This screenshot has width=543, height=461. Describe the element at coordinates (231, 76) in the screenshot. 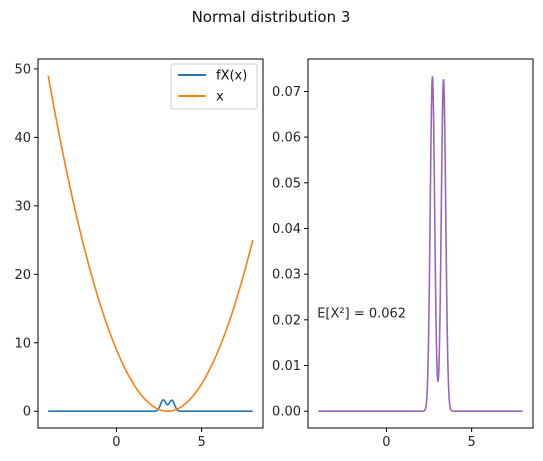

I see `legend-label-fx: fX(x)` at that location.